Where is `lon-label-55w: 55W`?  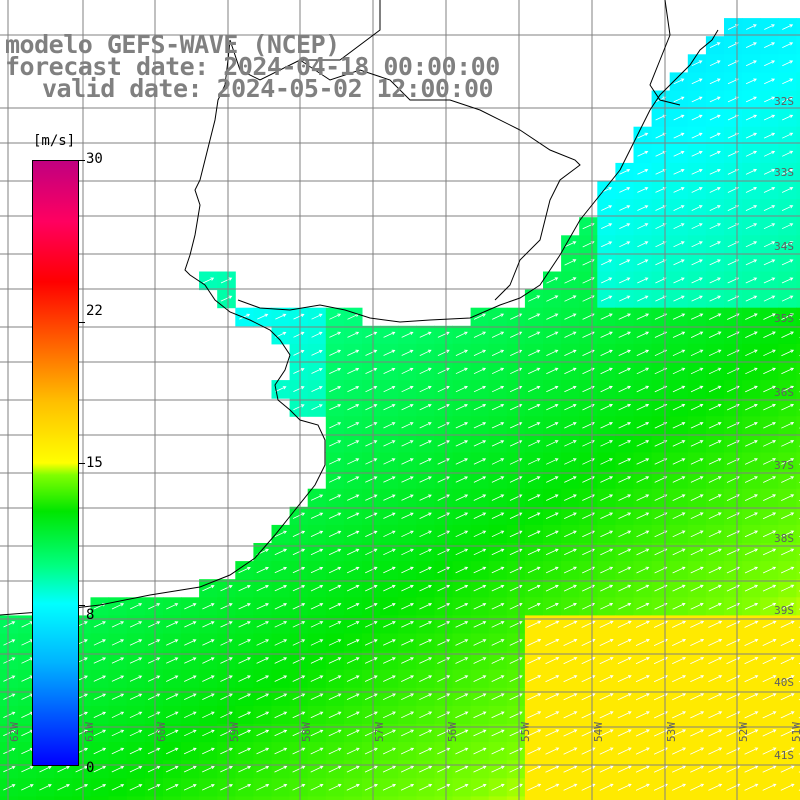 lon-label-55w: 55W is located at coordinates (525, 732).